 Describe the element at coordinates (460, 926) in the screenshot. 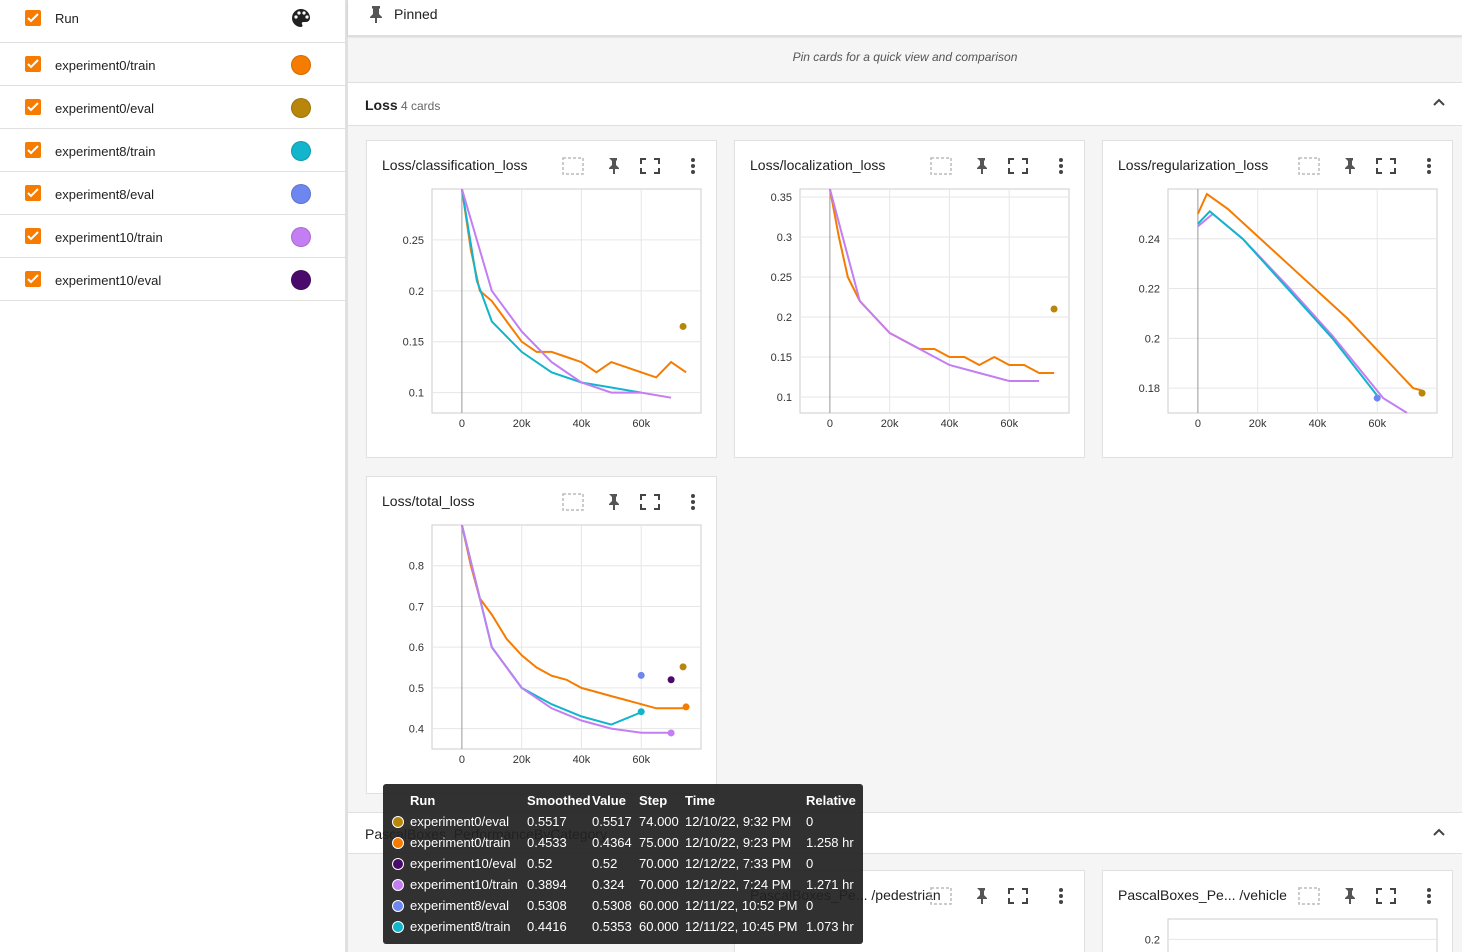

I see `tooltip-cell: experiment8/train` at that location.